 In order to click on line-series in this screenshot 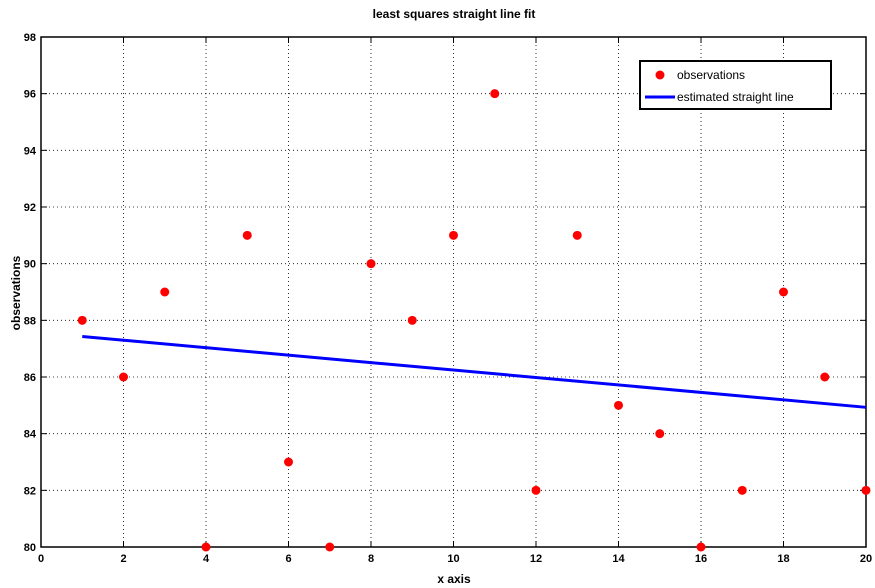, I will do `click(474, 371)`.